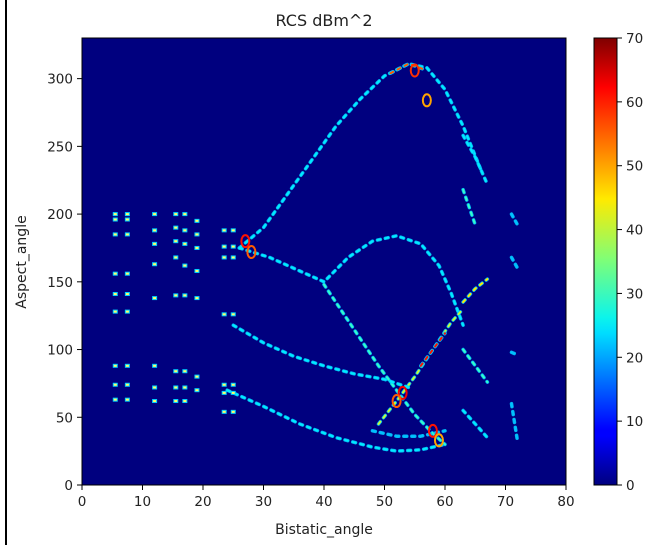 The image size is (651, 545). I want to click on curve-middle-arc, so click(351, 280).